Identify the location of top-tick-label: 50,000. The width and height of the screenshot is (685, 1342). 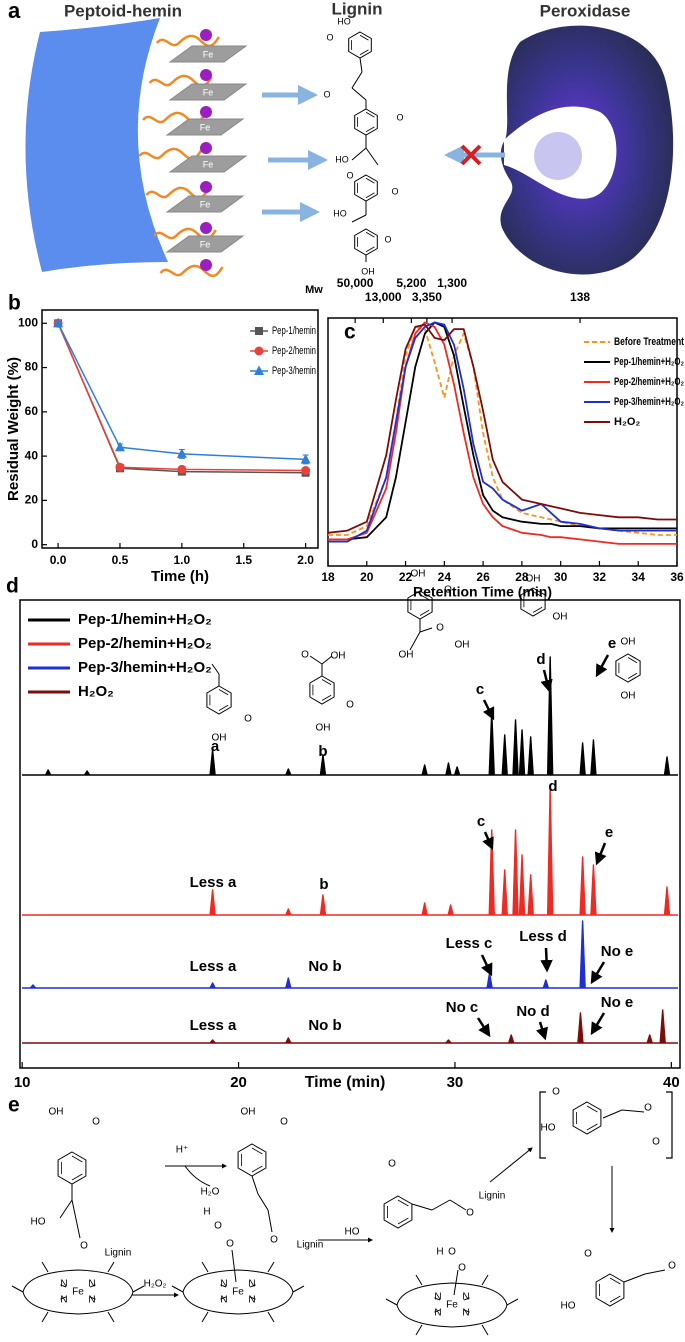
(355, 283).